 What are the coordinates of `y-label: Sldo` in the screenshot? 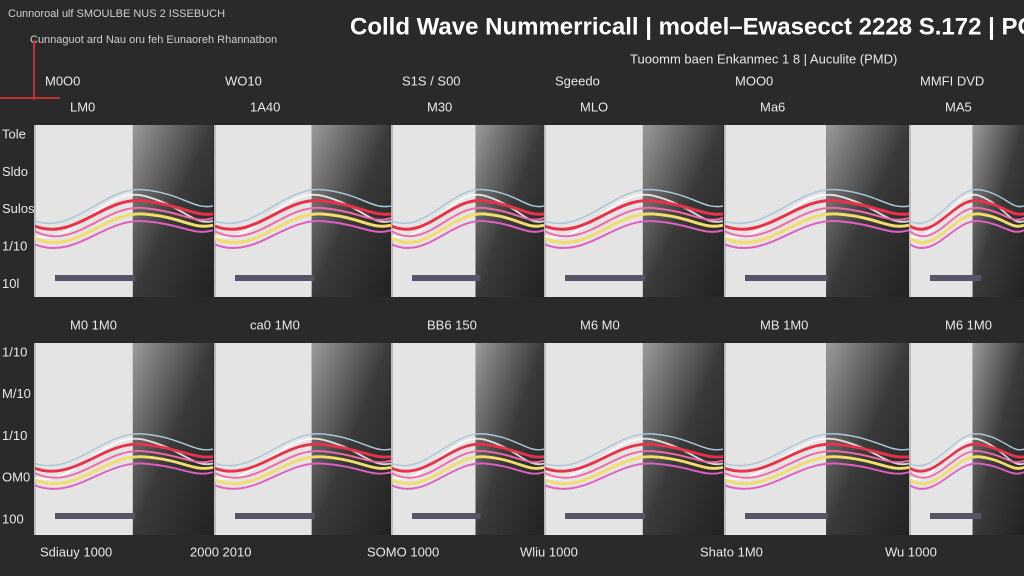 It's located at (15, 171).